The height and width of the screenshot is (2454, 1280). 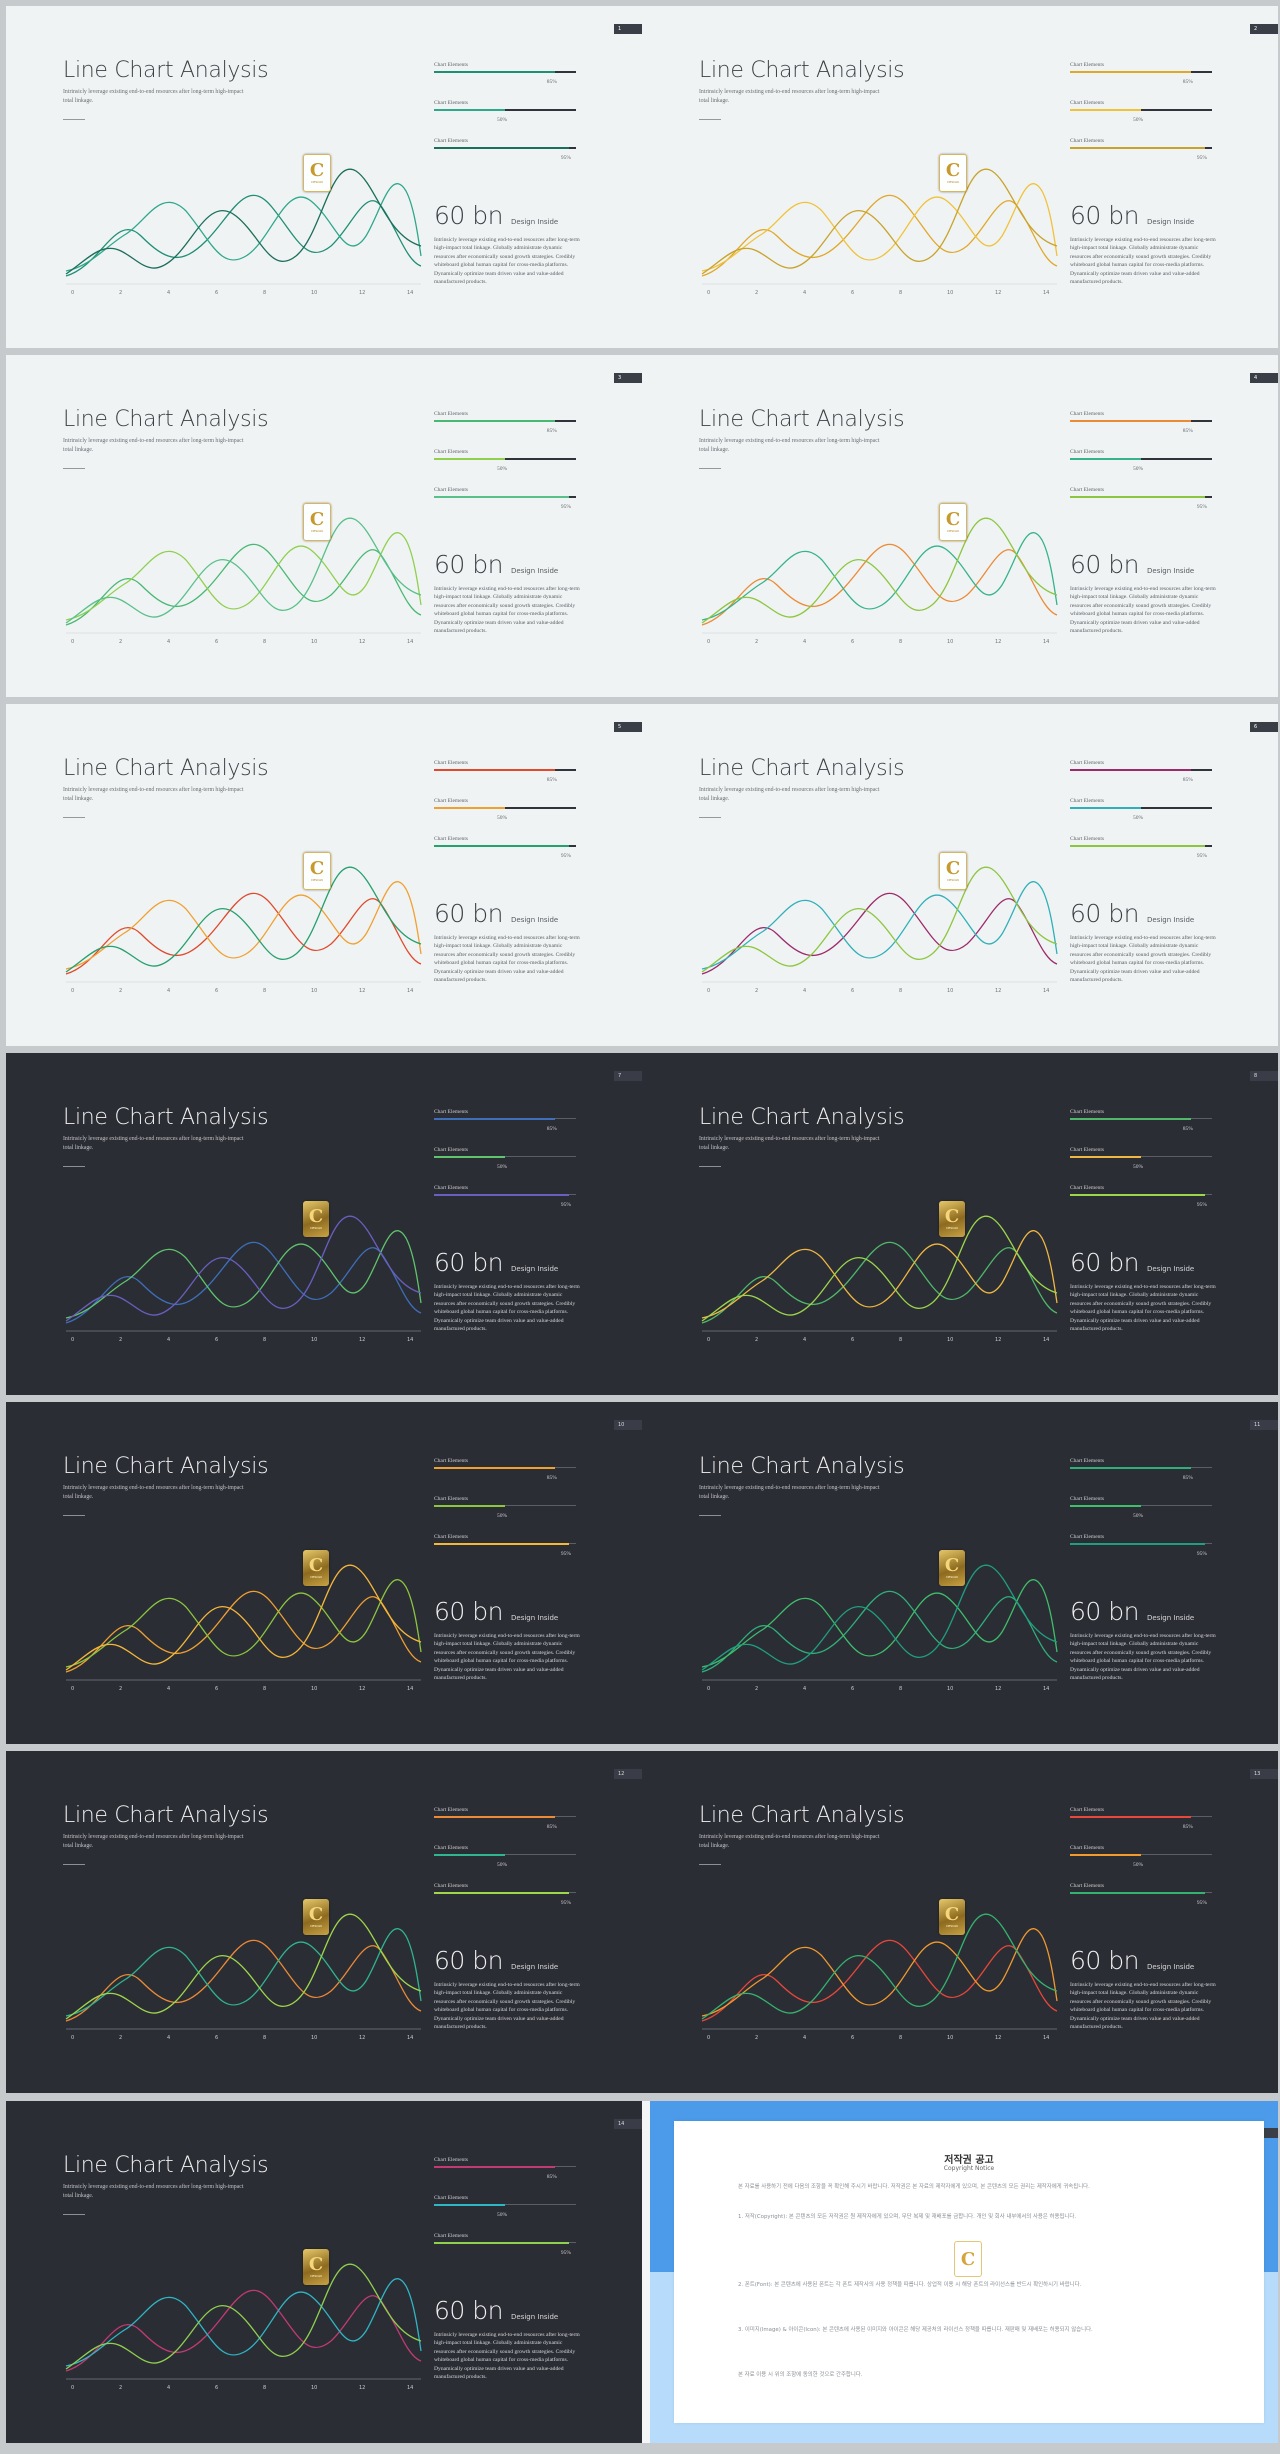 What do you see at coordinates (802, 70) in the screenshot?
I see `slide-title: Line Chart Analysis` at bounding box center [802, 70].